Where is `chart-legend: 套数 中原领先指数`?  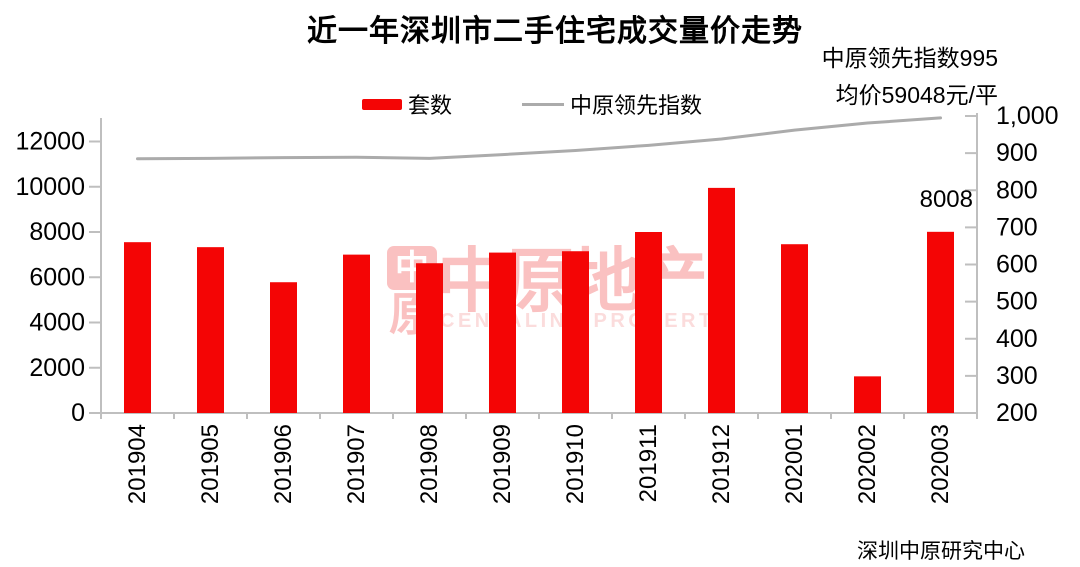
chart-legend: 套数 中原领先指数 is located at coordinates (532, 104).